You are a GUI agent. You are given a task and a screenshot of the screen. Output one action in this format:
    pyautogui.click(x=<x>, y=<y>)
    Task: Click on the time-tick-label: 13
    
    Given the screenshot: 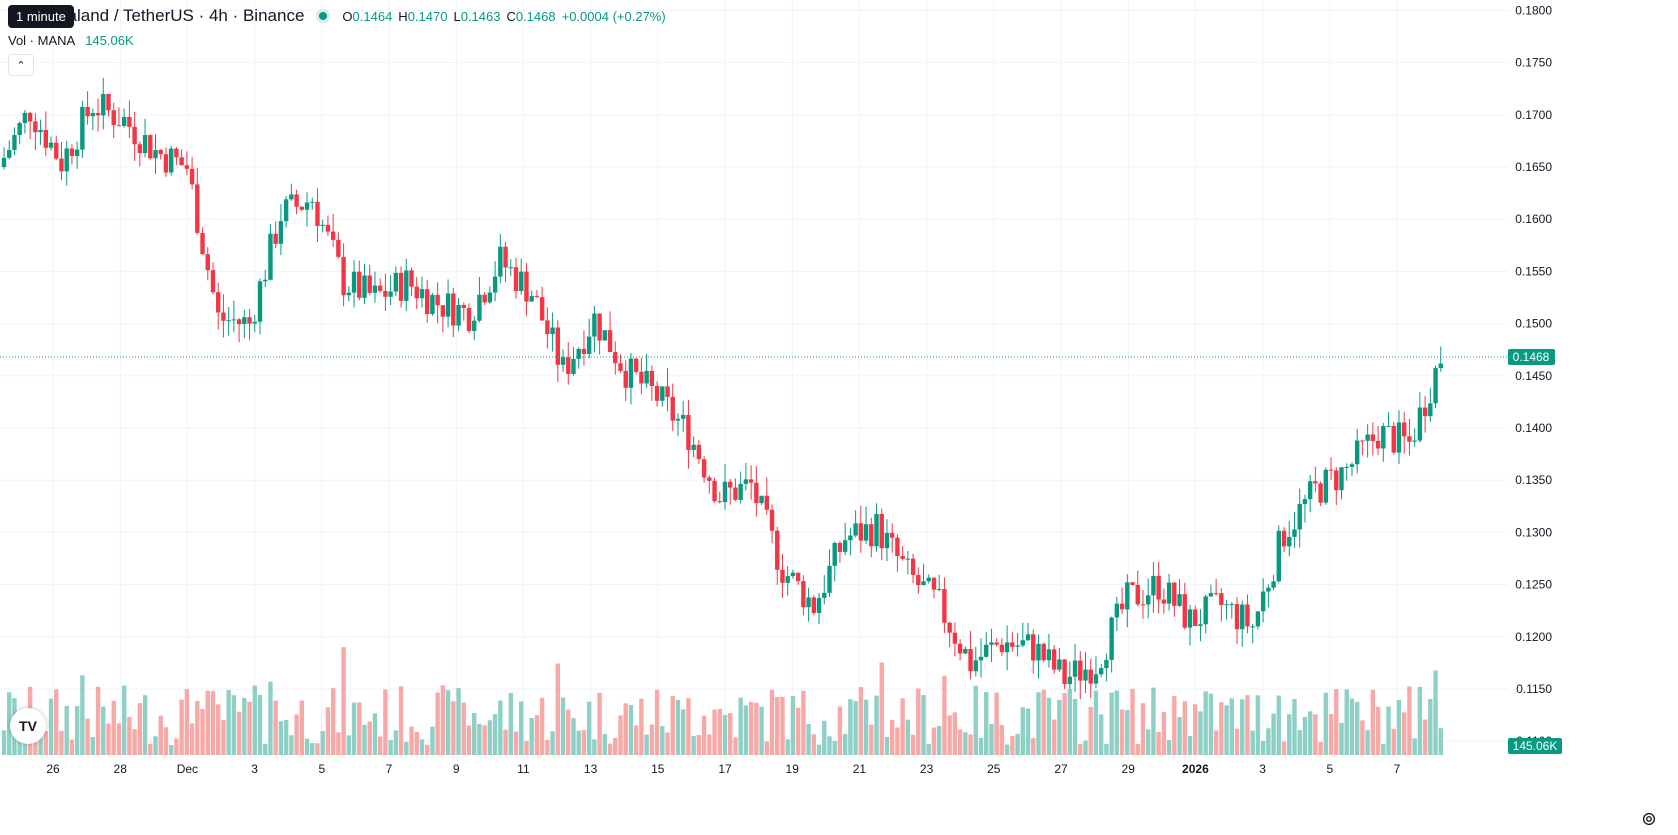 What is the action you would take?
    pyautogui.click(x=591, y=769)
    